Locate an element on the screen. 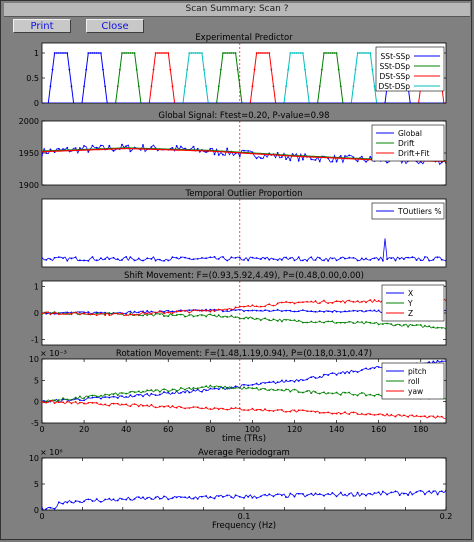 This screenshot has height=542, width=474. legend-label: Global is located at coordinates (410, 133).